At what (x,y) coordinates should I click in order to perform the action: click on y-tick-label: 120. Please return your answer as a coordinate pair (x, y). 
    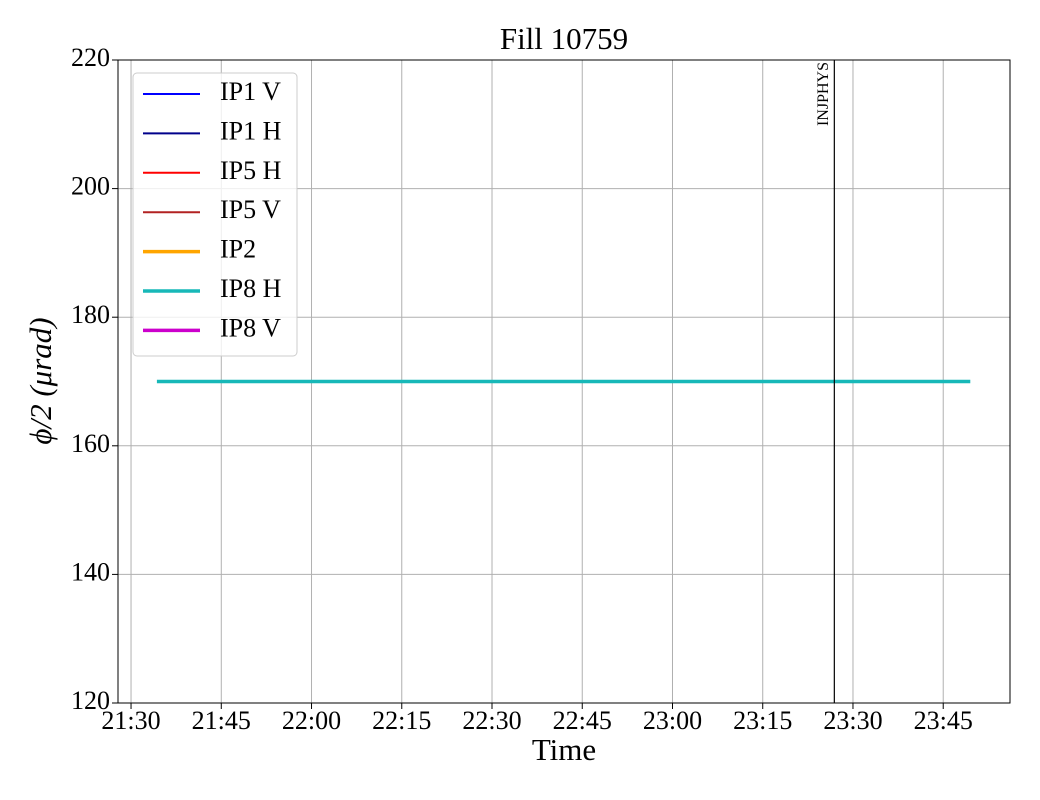
    Looking at the image, I should click on (90, 700).